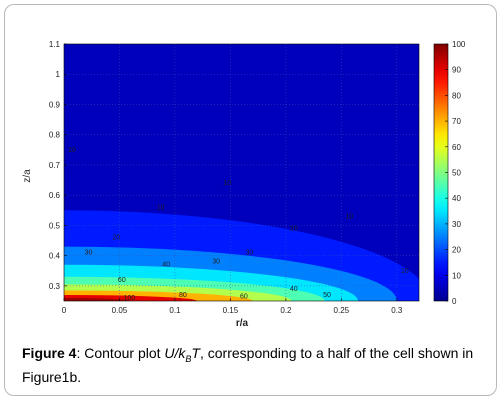  Describe the element at coordinates (456, 275) in the screenshot. I see `colorbar-tick-label: 10` at that location.